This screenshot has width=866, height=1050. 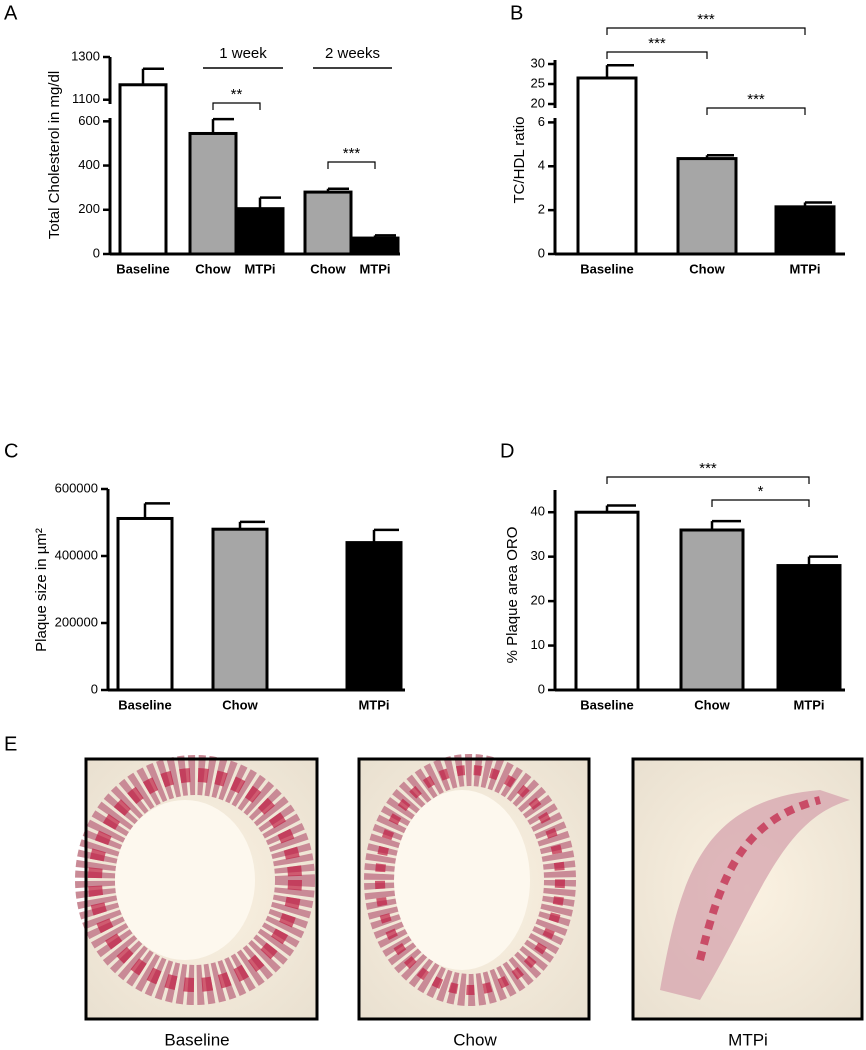 I want to click on y-tick-label: 4, so click(x=541, y=165).